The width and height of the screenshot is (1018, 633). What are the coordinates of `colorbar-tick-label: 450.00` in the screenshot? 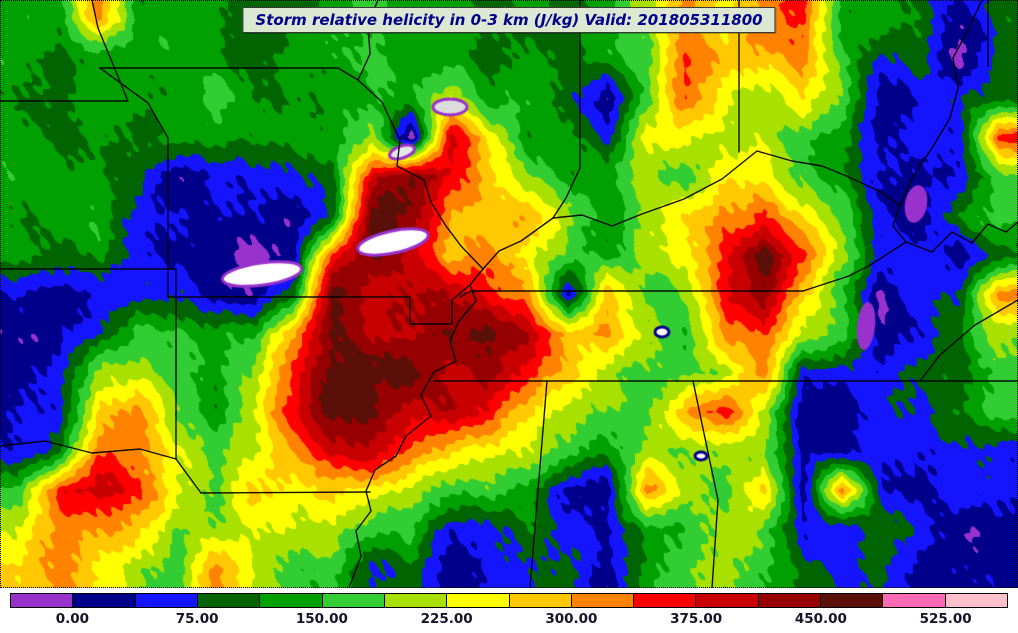 It's located at (820, 619).